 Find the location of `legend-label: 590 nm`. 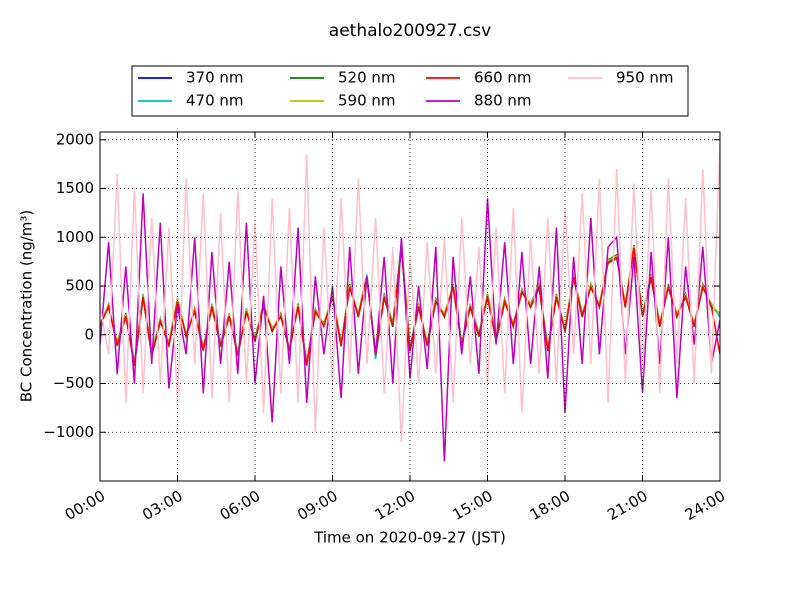

legend-label: 590 nm is located at coordinates (367, 101).